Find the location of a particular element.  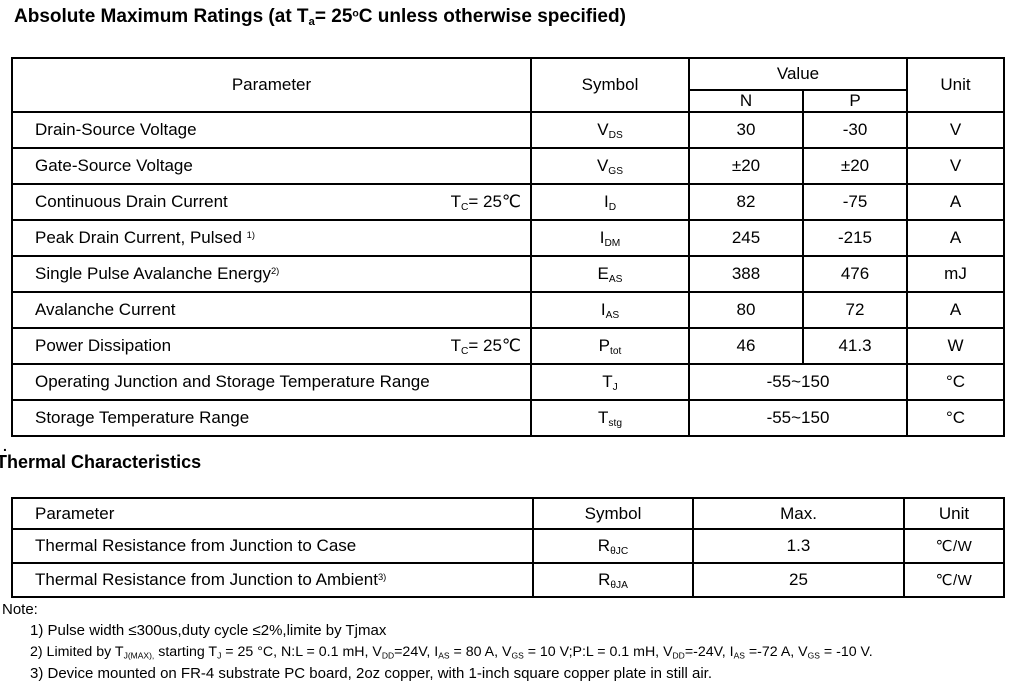

header-max: Max. is located at coordinates (798, 513).